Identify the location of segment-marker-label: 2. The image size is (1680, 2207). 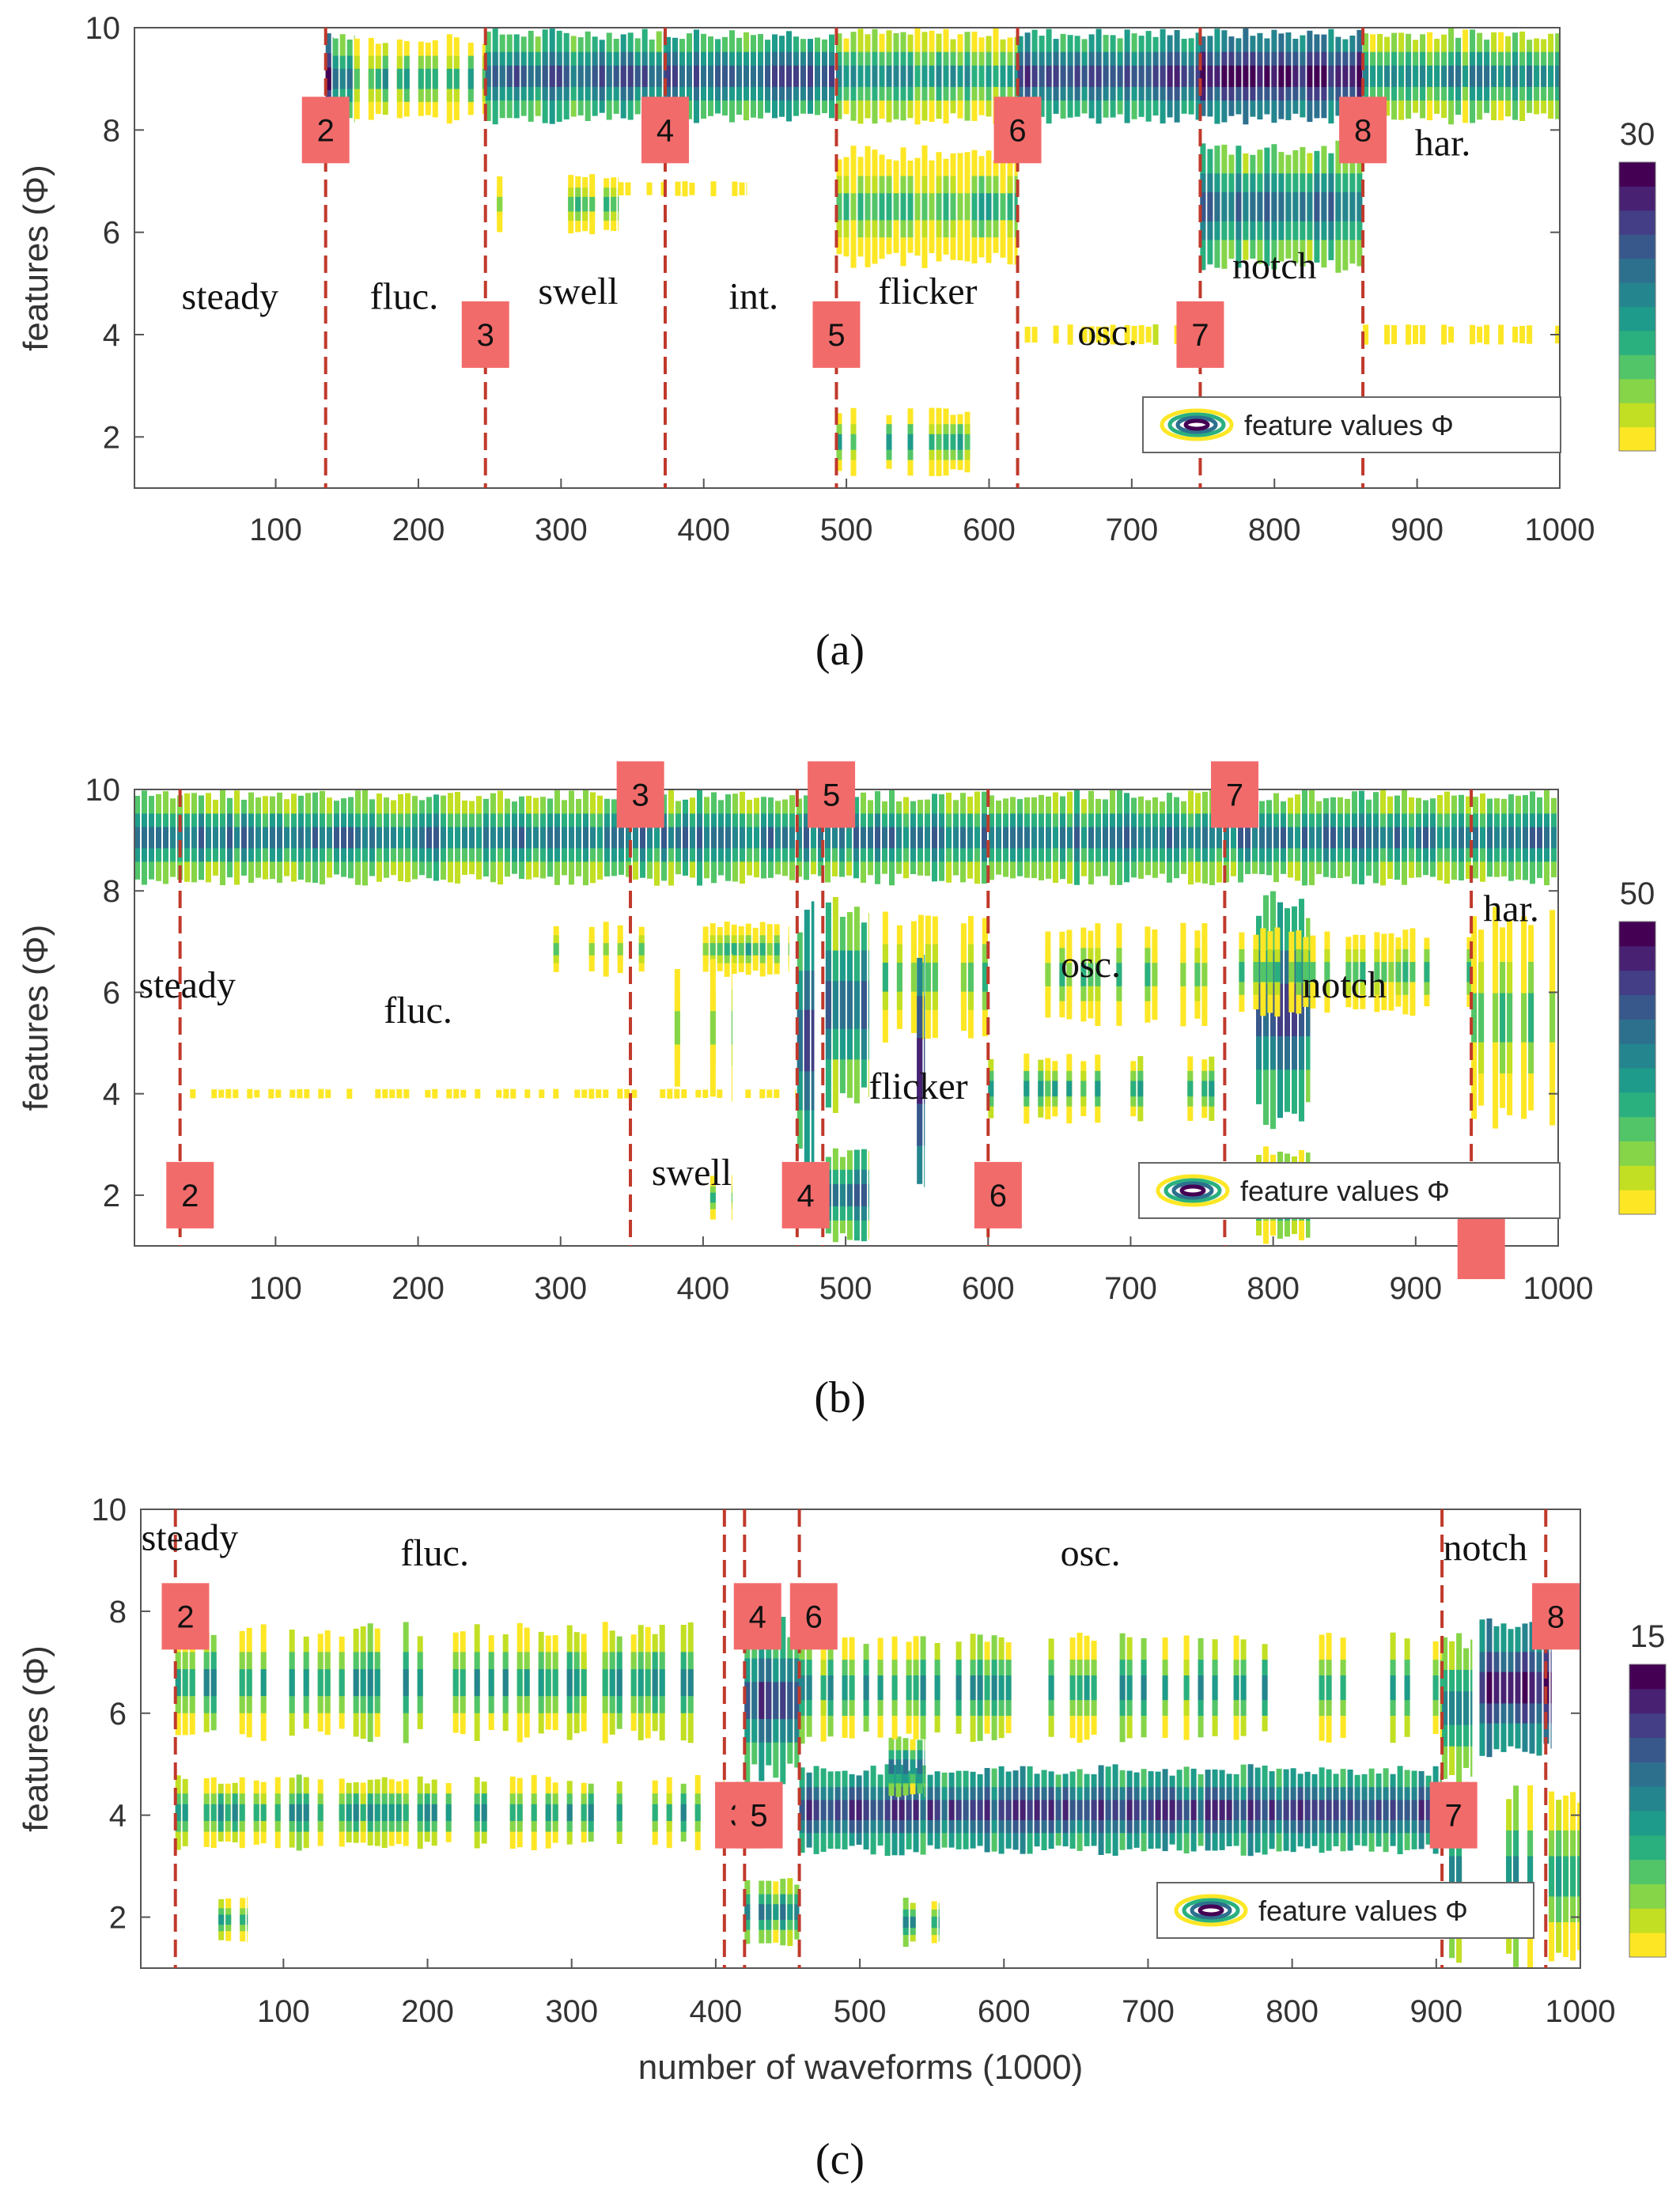
(190, 1196).